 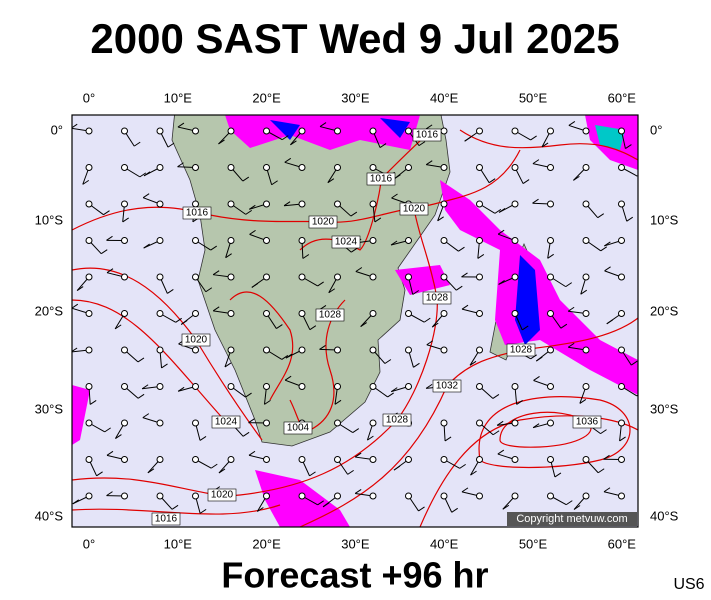 What do you see at coordinates (354, 38) in the screenshot?
I see `title: 2000 SAST Wed 9 Jul 2025` at bounding box center [354, 38].